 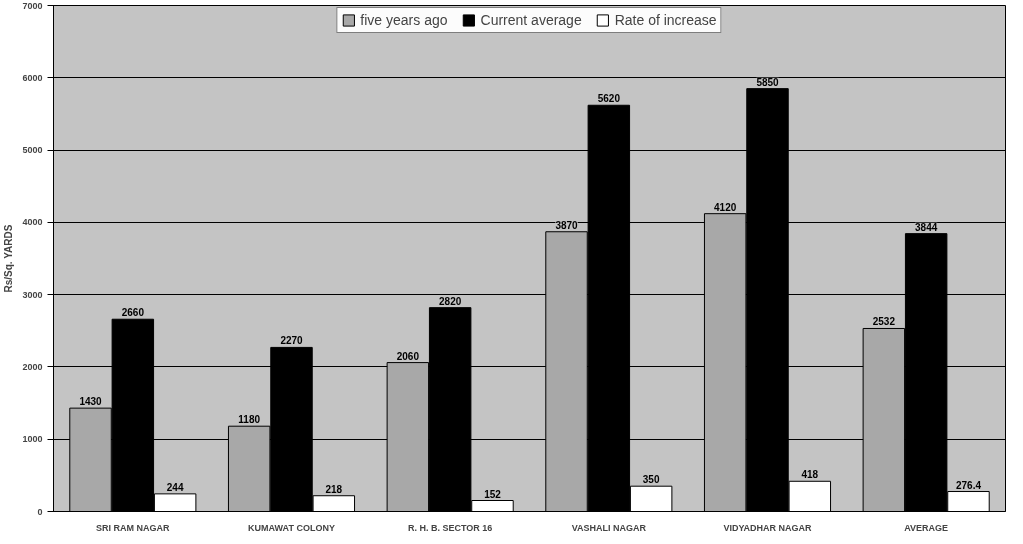 What do you see at coordinates (32, 77) in the screenshot?
I see `y-tick-label: 6000` at bounding box center [32, 77].